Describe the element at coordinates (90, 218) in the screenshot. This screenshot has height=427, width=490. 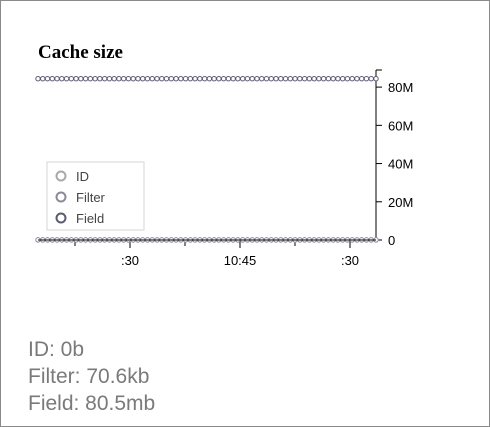
I see `legend-label: Field` at that location.